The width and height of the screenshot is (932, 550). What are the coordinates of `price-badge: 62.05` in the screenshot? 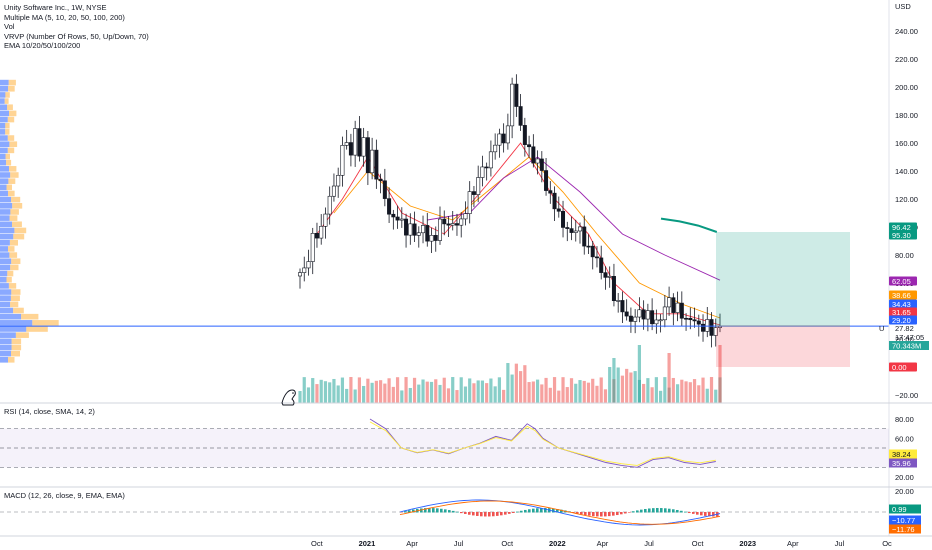 It's located at (903, 281).